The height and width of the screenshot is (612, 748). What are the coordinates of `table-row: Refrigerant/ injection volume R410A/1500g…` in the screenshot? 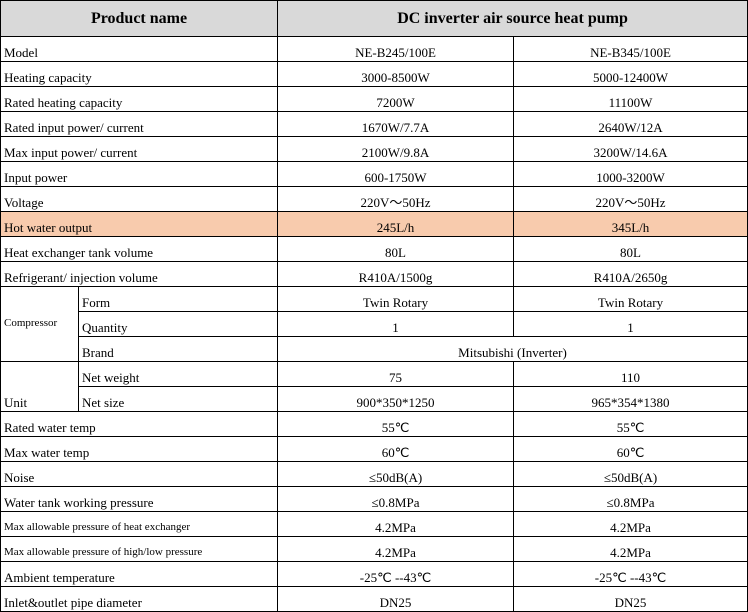 It's located at (374, 274).